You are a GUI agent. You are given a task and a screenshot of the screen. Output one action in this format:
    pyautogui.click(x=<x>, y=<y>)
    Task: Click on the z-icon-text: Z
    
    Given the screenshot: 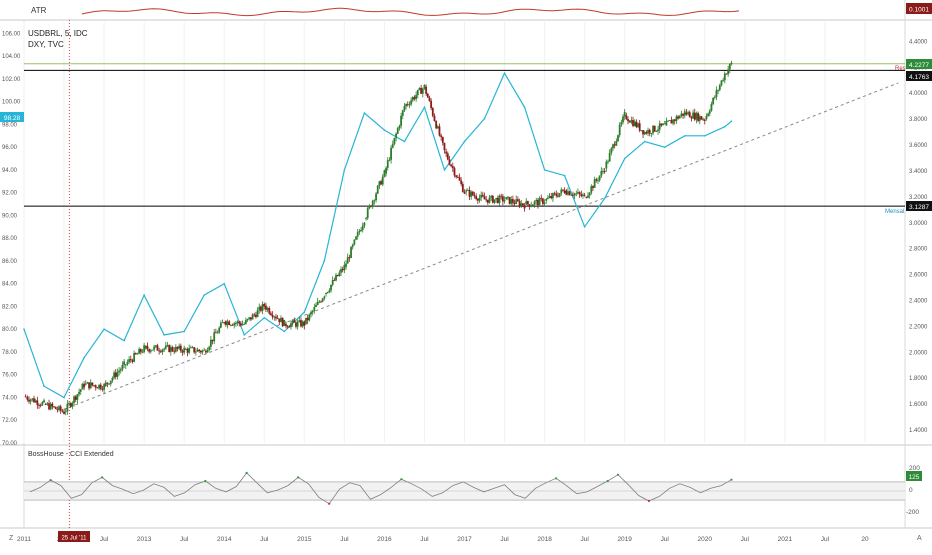 What is the action you would take?
    pyautogui.click(x=11, y=538)
    